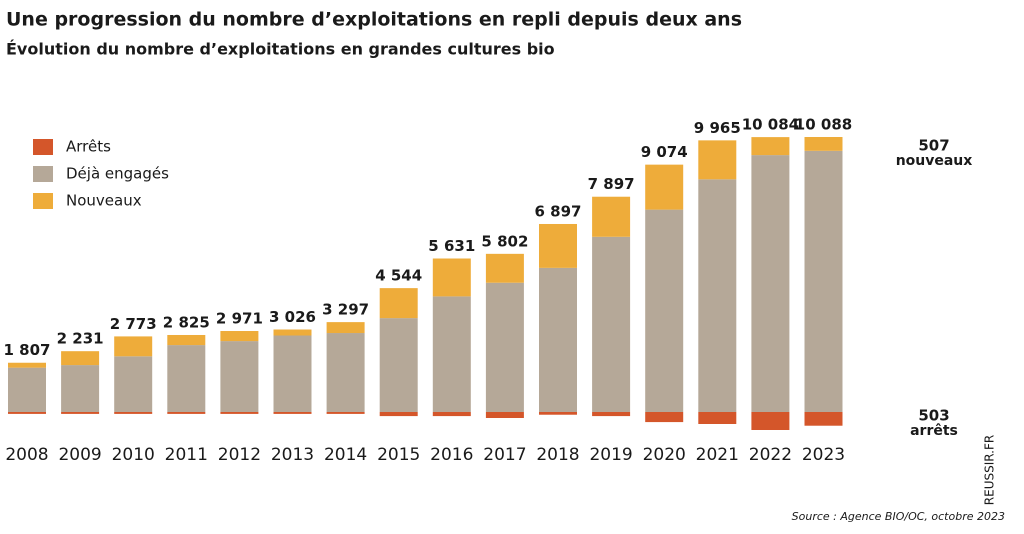  What do you see at coordinates (610, 455) in the screenshot?
I see `x-tick-label: 2019` at bounding box center [610, 455].